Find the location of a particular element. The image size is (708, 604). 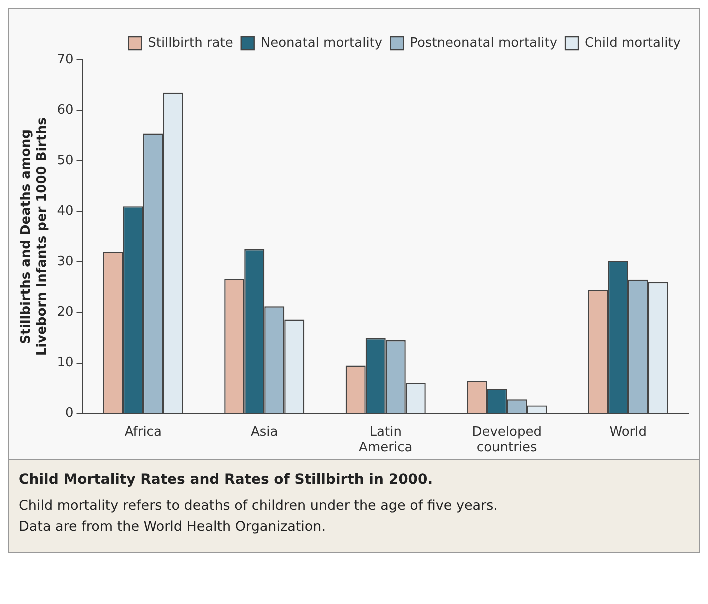

text: Data are from the World Health Organization. is located at coordinates (173, 527).